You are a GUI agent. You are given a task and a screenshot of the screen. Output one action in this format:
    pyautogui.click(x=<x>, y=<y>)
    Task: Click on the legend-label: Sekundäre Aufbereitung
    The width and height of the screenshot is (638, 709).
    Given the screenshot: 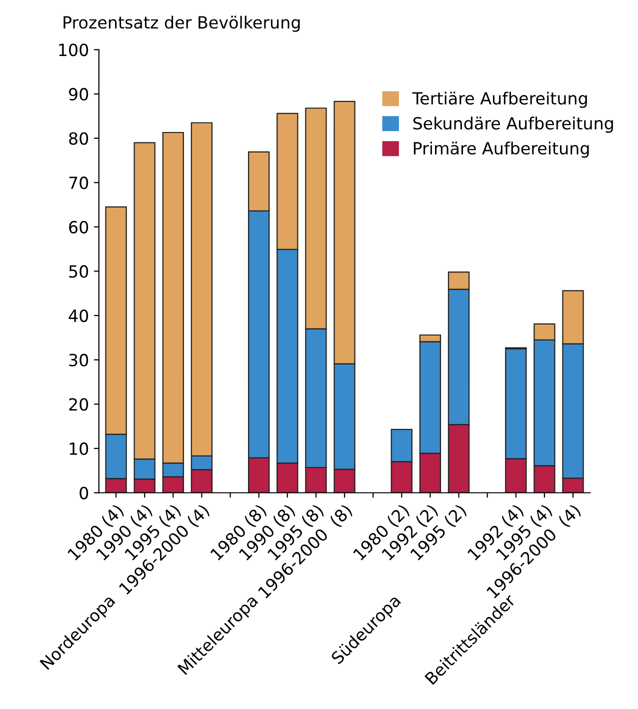 What is the action you would take?
    pyautogui.click(x=513, y=124)
    